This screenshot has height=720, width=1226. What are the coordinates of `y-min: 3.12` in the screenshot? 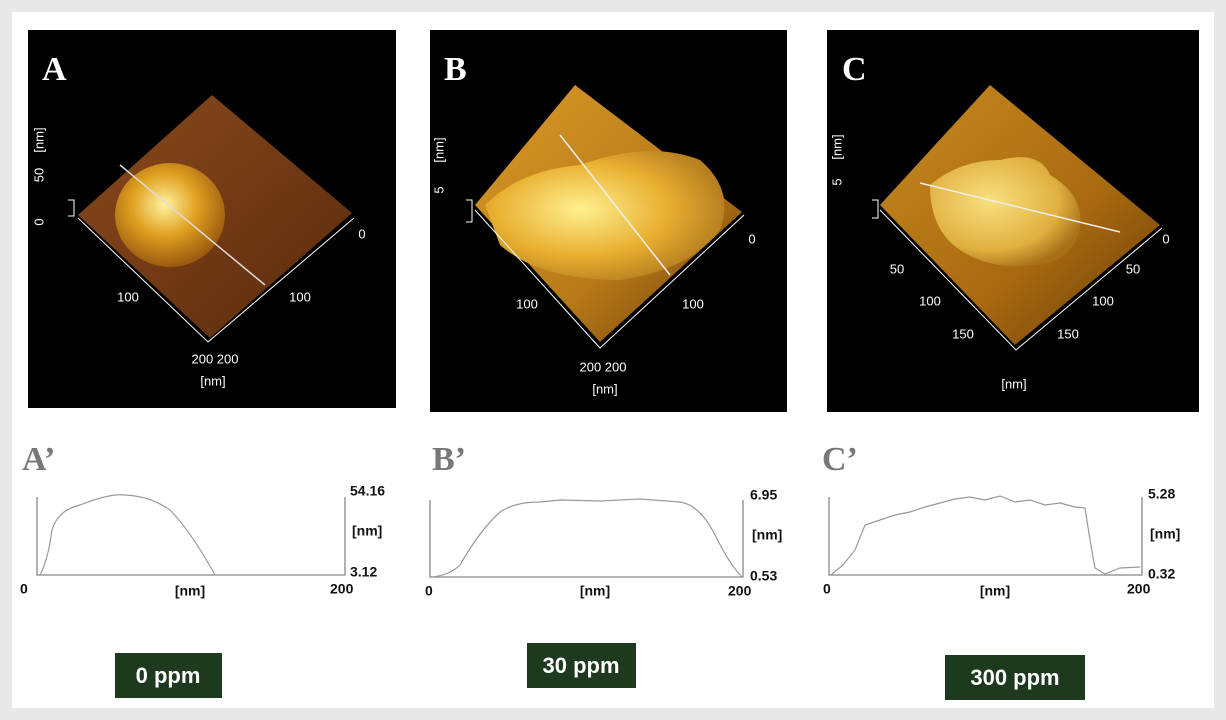 It's located at (363, 572).